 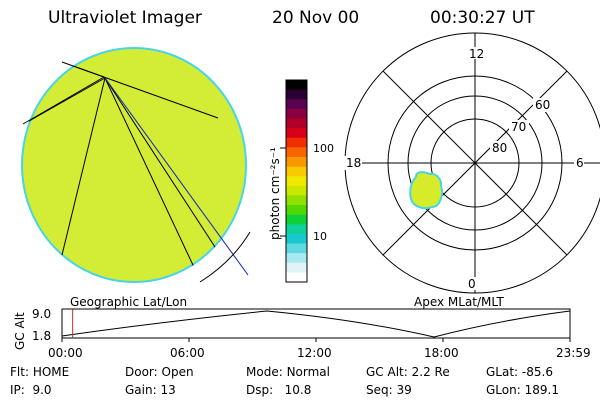 What do you see at coordinates (159, 372) in the screenshot?
I see `info-door: Door: Open` at bounding box center [159, 372].